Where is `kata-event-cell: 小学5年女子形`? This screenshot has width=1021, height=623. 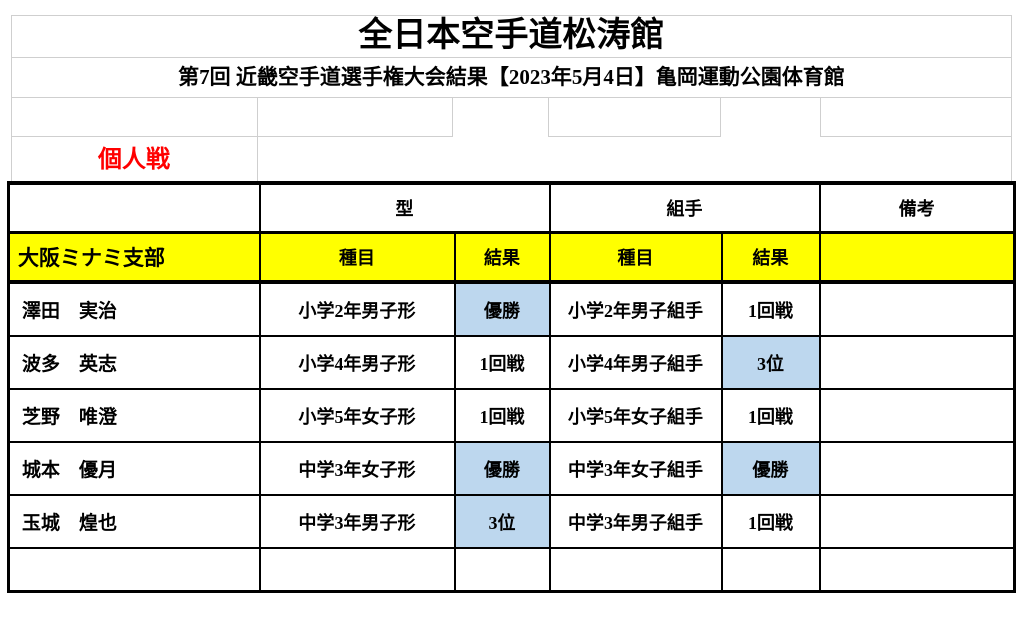
kata-event-cell: 小学5年女子形 is located at coordinates (357, 415).